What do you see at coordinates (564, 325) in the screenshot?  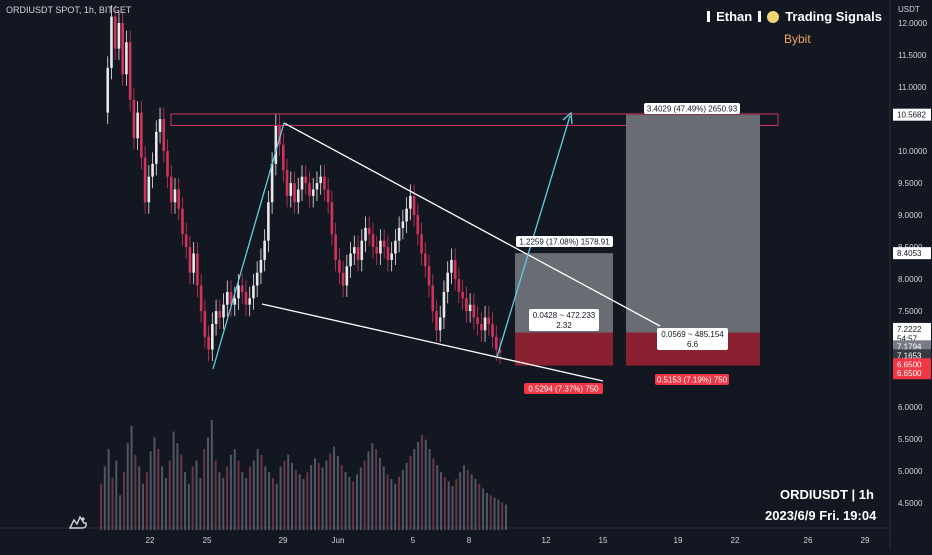 I see `annotation-text: 2.32` at bounding box center [564, 325].